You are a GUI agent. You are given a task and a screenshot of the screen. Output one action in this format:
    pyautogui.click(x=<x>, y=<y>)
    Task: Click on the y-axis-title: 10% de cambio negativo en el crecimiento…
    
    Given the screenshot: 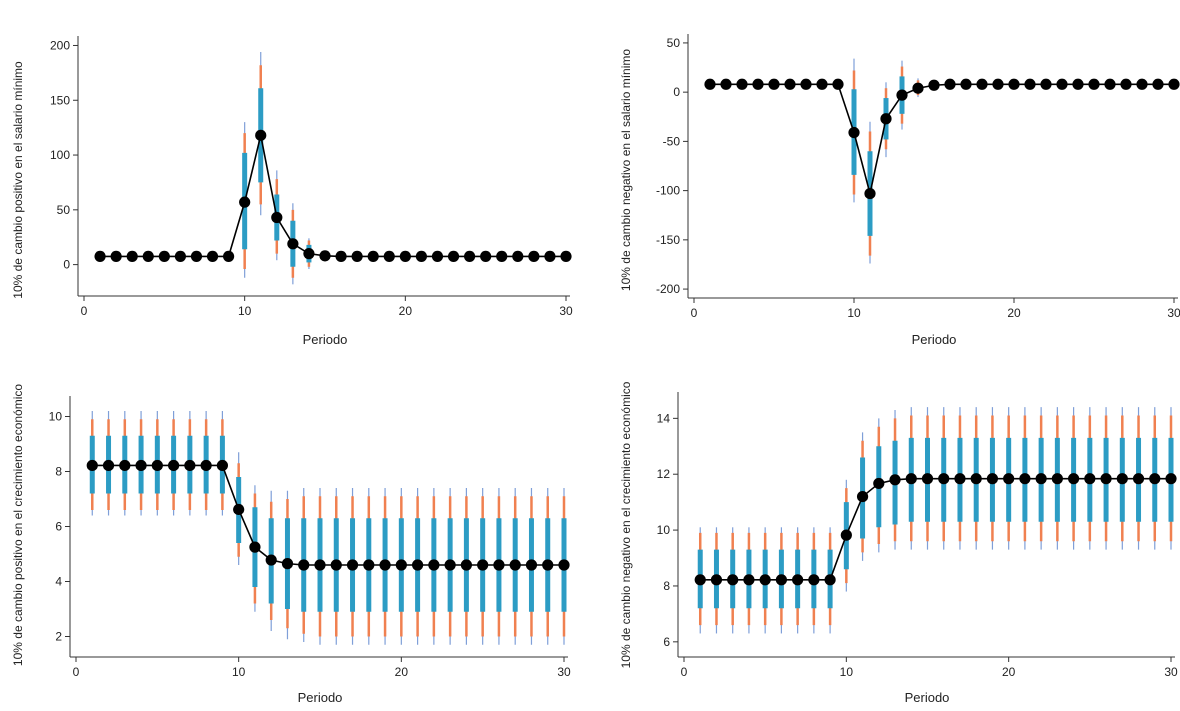 What is the action you would take?
    pyautogui.click(x=626, y=524)
    